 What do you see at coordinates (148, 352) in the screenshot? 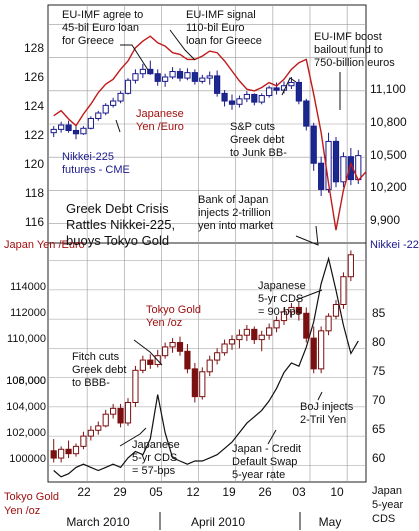
I see `leader-fitch-cuts` at bounding box center [148, 352].